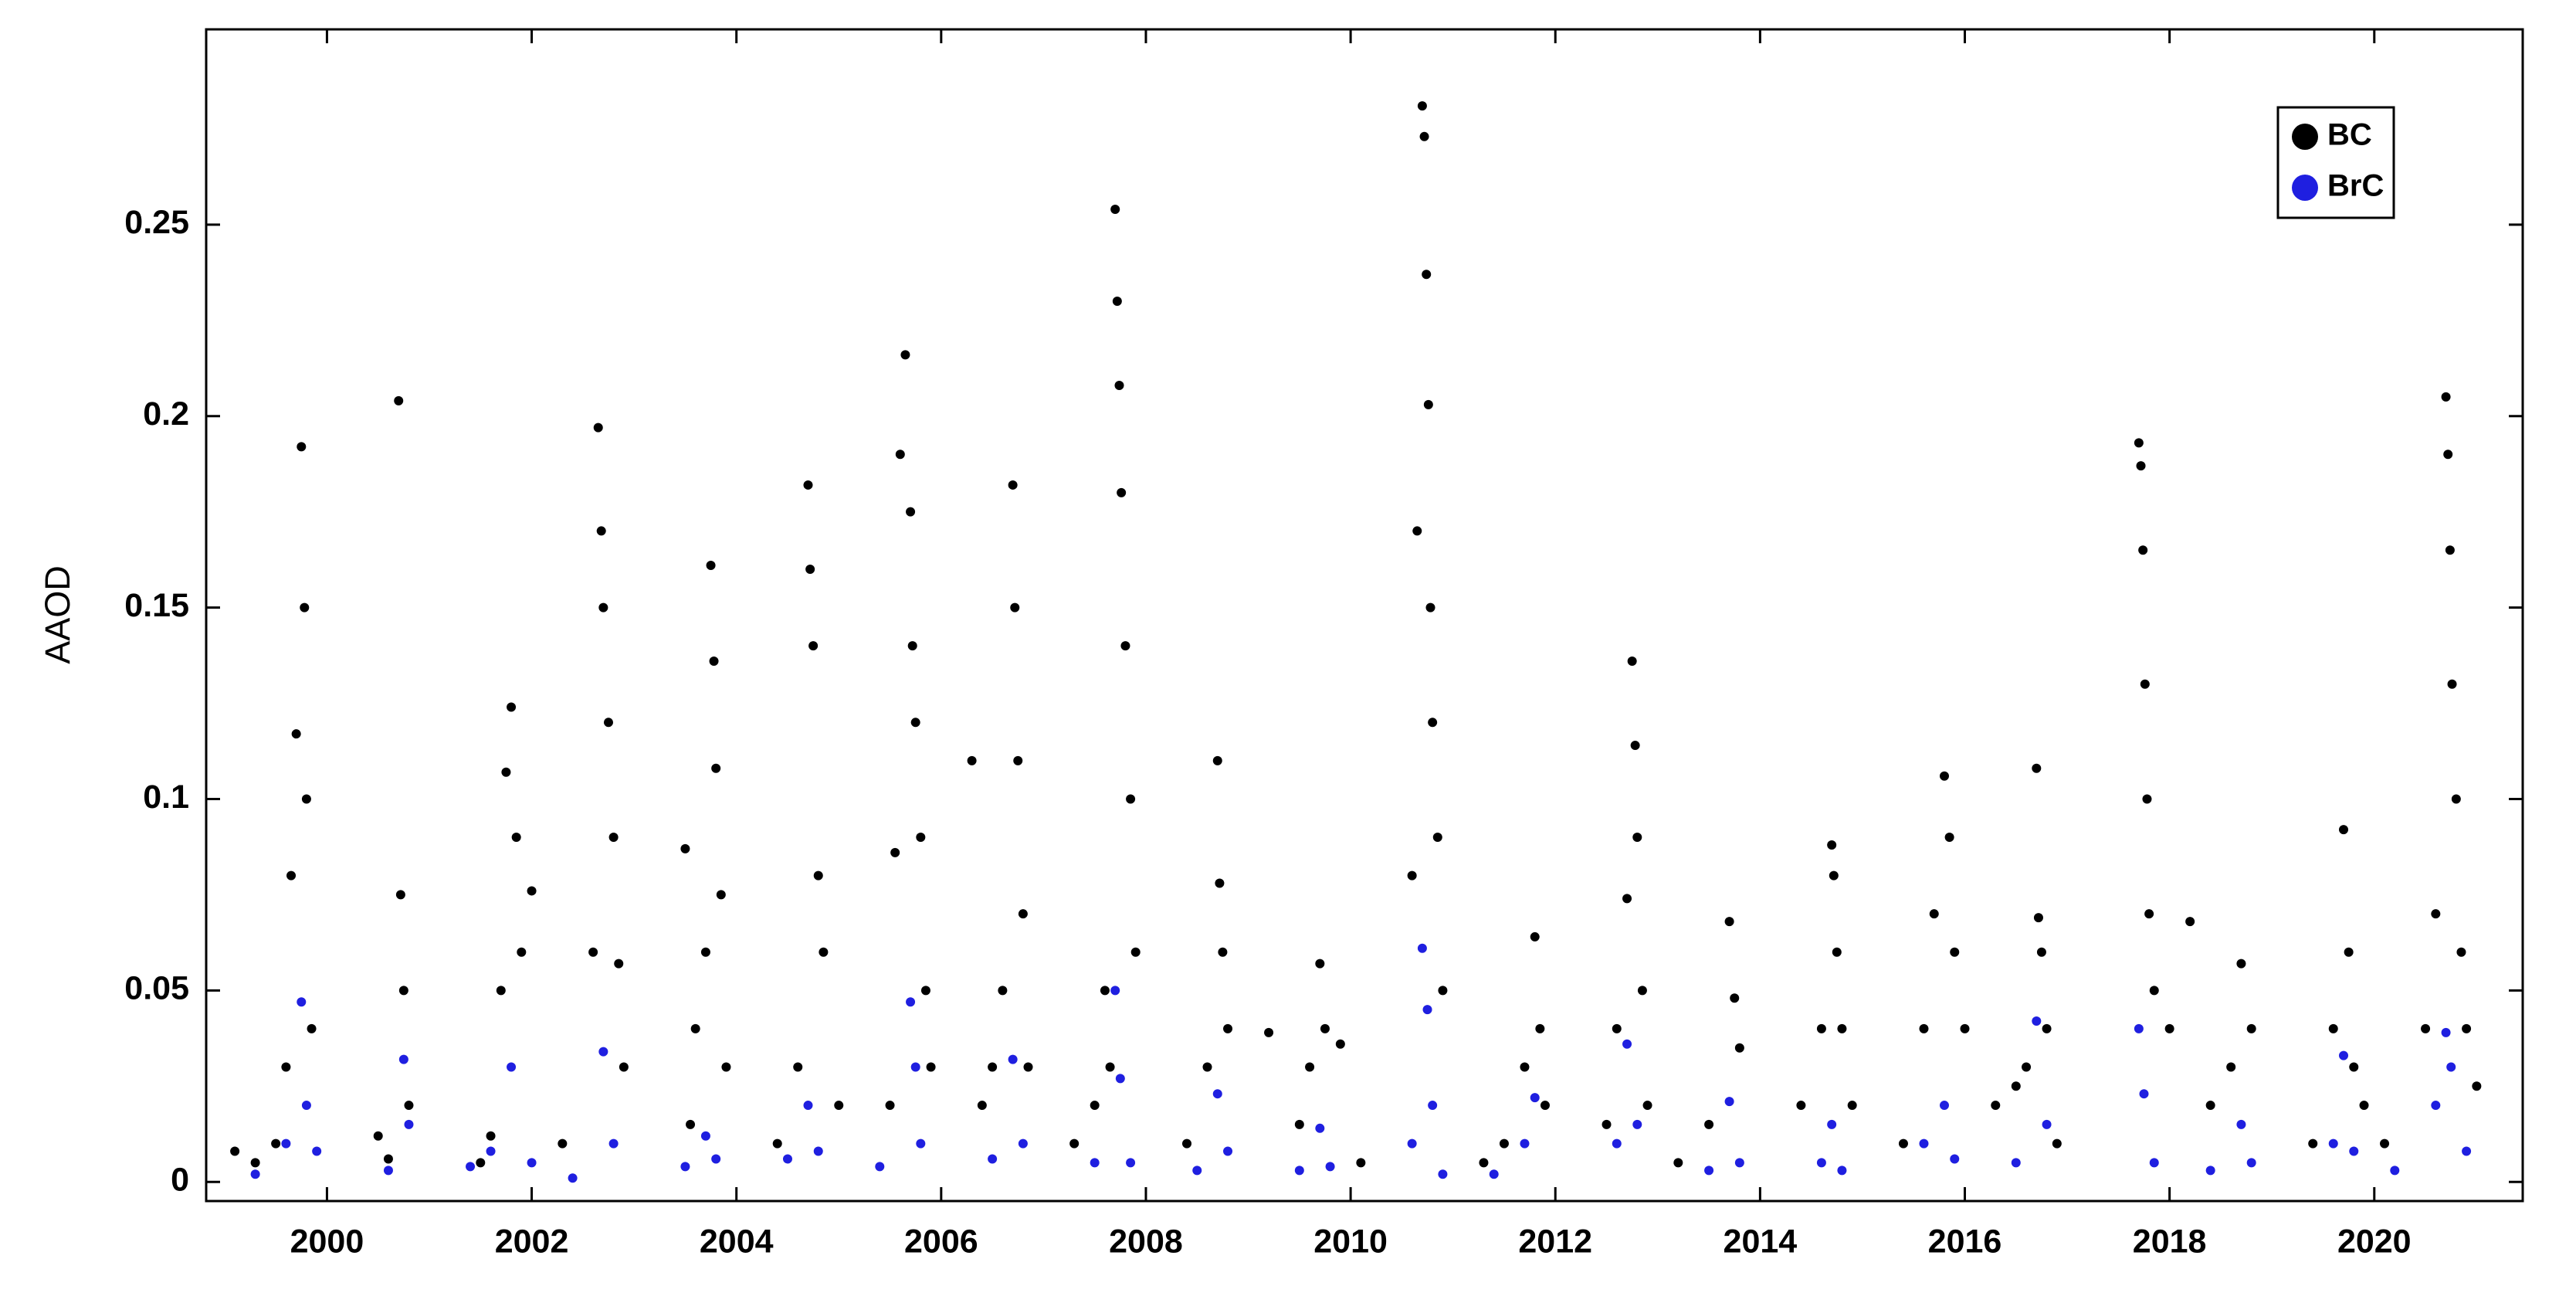 Image resolution: width=2576 pixels, height=1303 pixels. I want to click on x-tick-label: 2002, so click(532, 1241).